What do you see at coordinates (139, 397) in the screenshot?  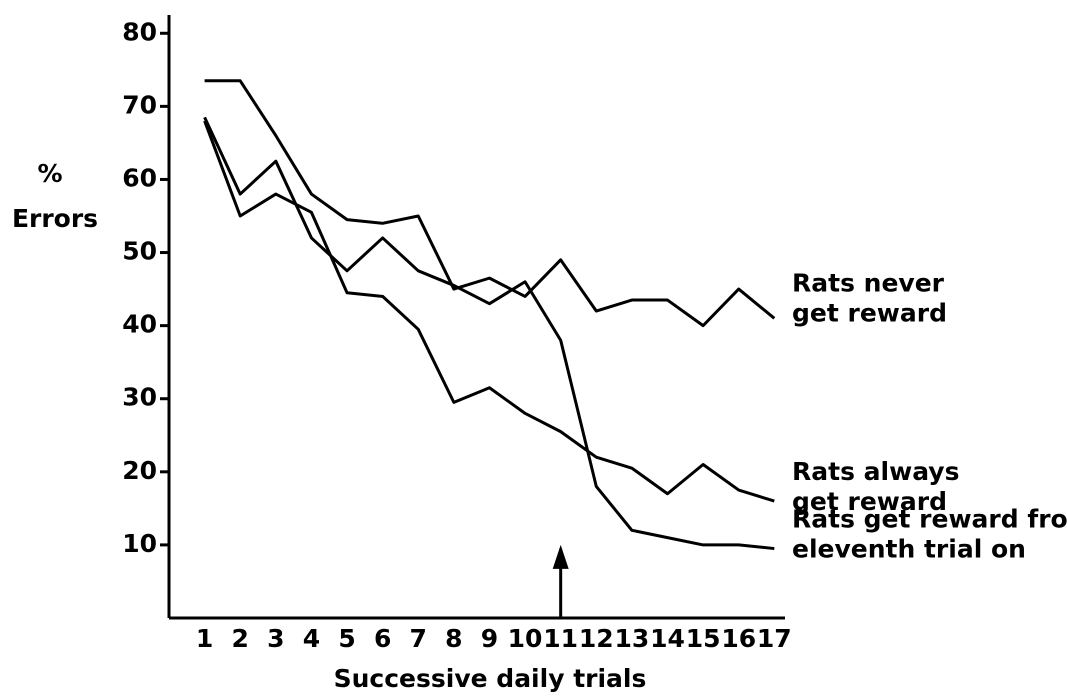 I see `y-tick-label: 30` at bounding box center [139, 397].